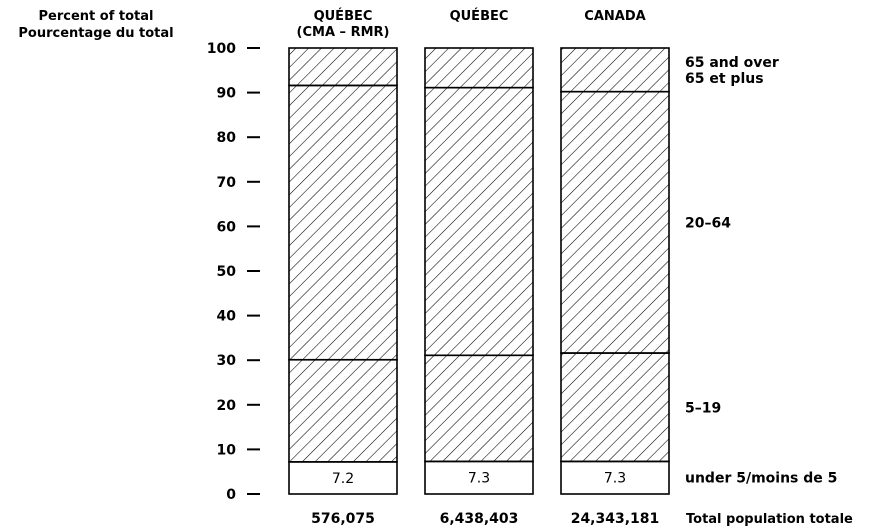  What do you see at coordinates (615, 519) in the screenshot?
I see `total-population-value: 24,343,181` at bounding box center [615, 519].